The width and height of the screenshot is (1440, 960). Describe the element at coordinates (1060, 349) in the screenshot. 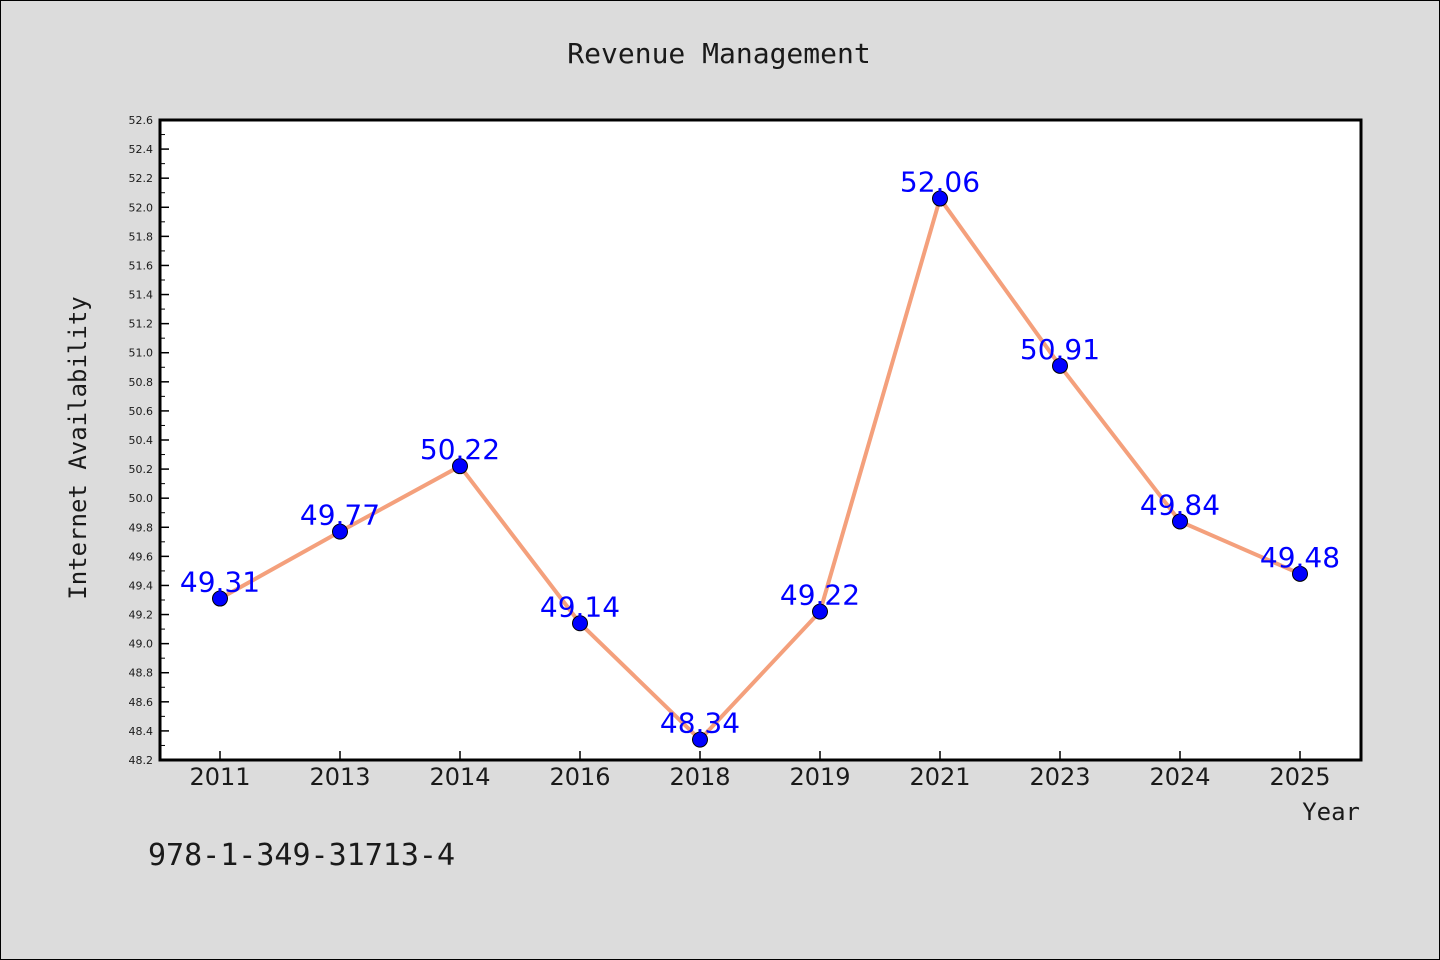

I see `data-label: 50.91` at that location.